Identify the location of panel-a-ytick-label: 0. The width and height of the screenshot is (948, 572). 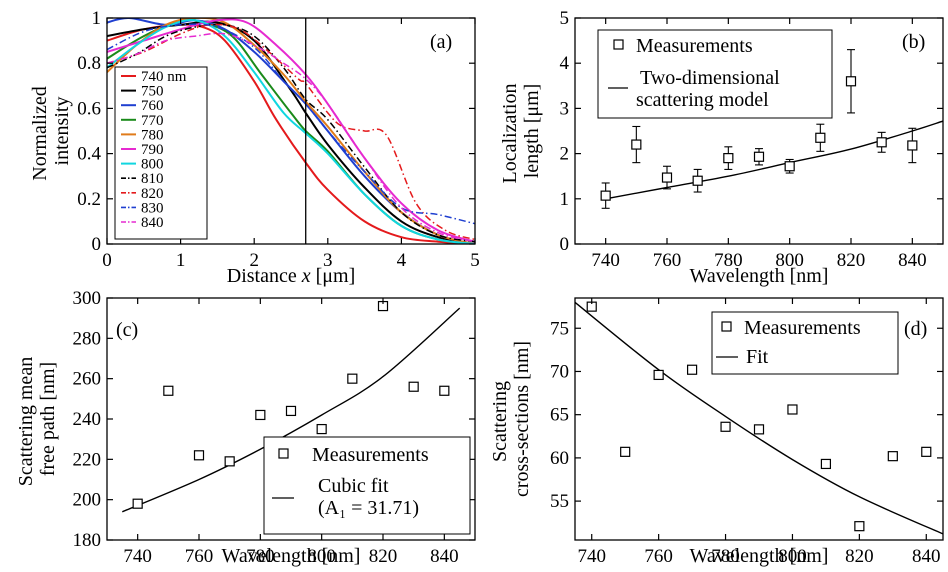
(97, 244).